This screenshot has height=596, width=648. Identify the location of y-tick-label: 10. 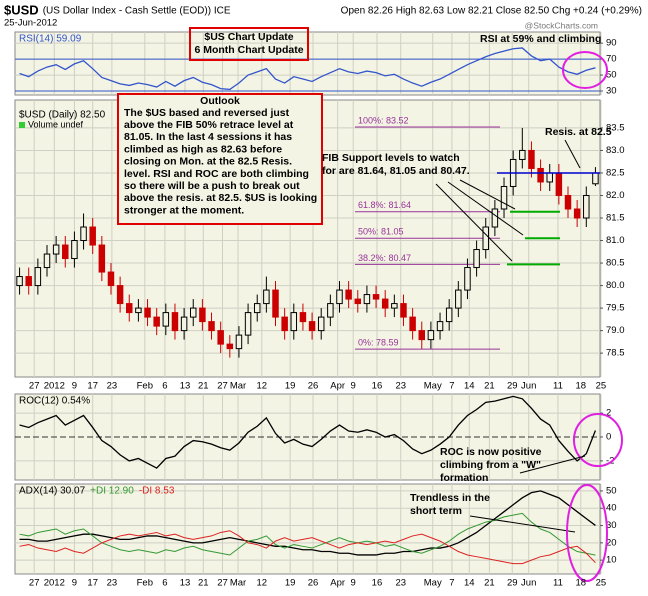
(611, 560).